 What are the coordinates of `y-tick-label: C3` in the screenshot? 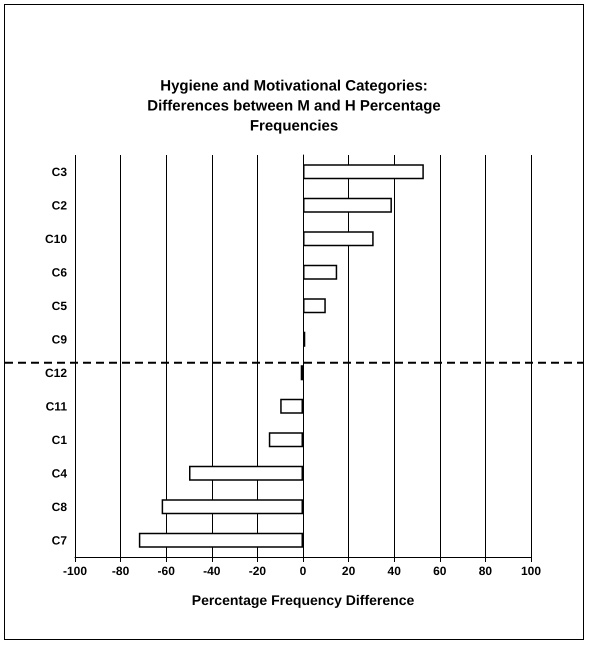 It's located at (60, 171).